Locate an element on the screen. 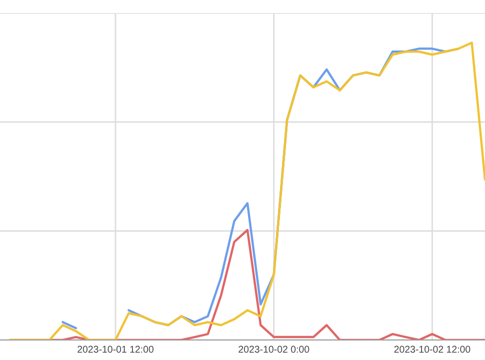 Image resolution: width=485 pixels, height=360 pixels. x-tick-label: 2023-10-01 12:00 is located at coordinates (116, 349).